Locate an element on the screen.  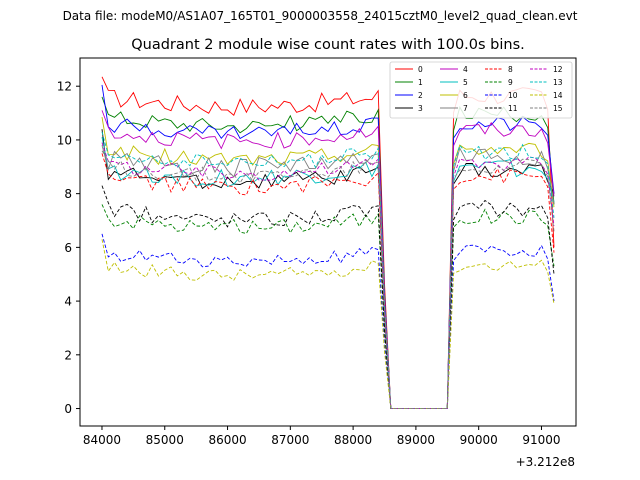
x-tick-label: 90000 is located at coordinates (479, 440).